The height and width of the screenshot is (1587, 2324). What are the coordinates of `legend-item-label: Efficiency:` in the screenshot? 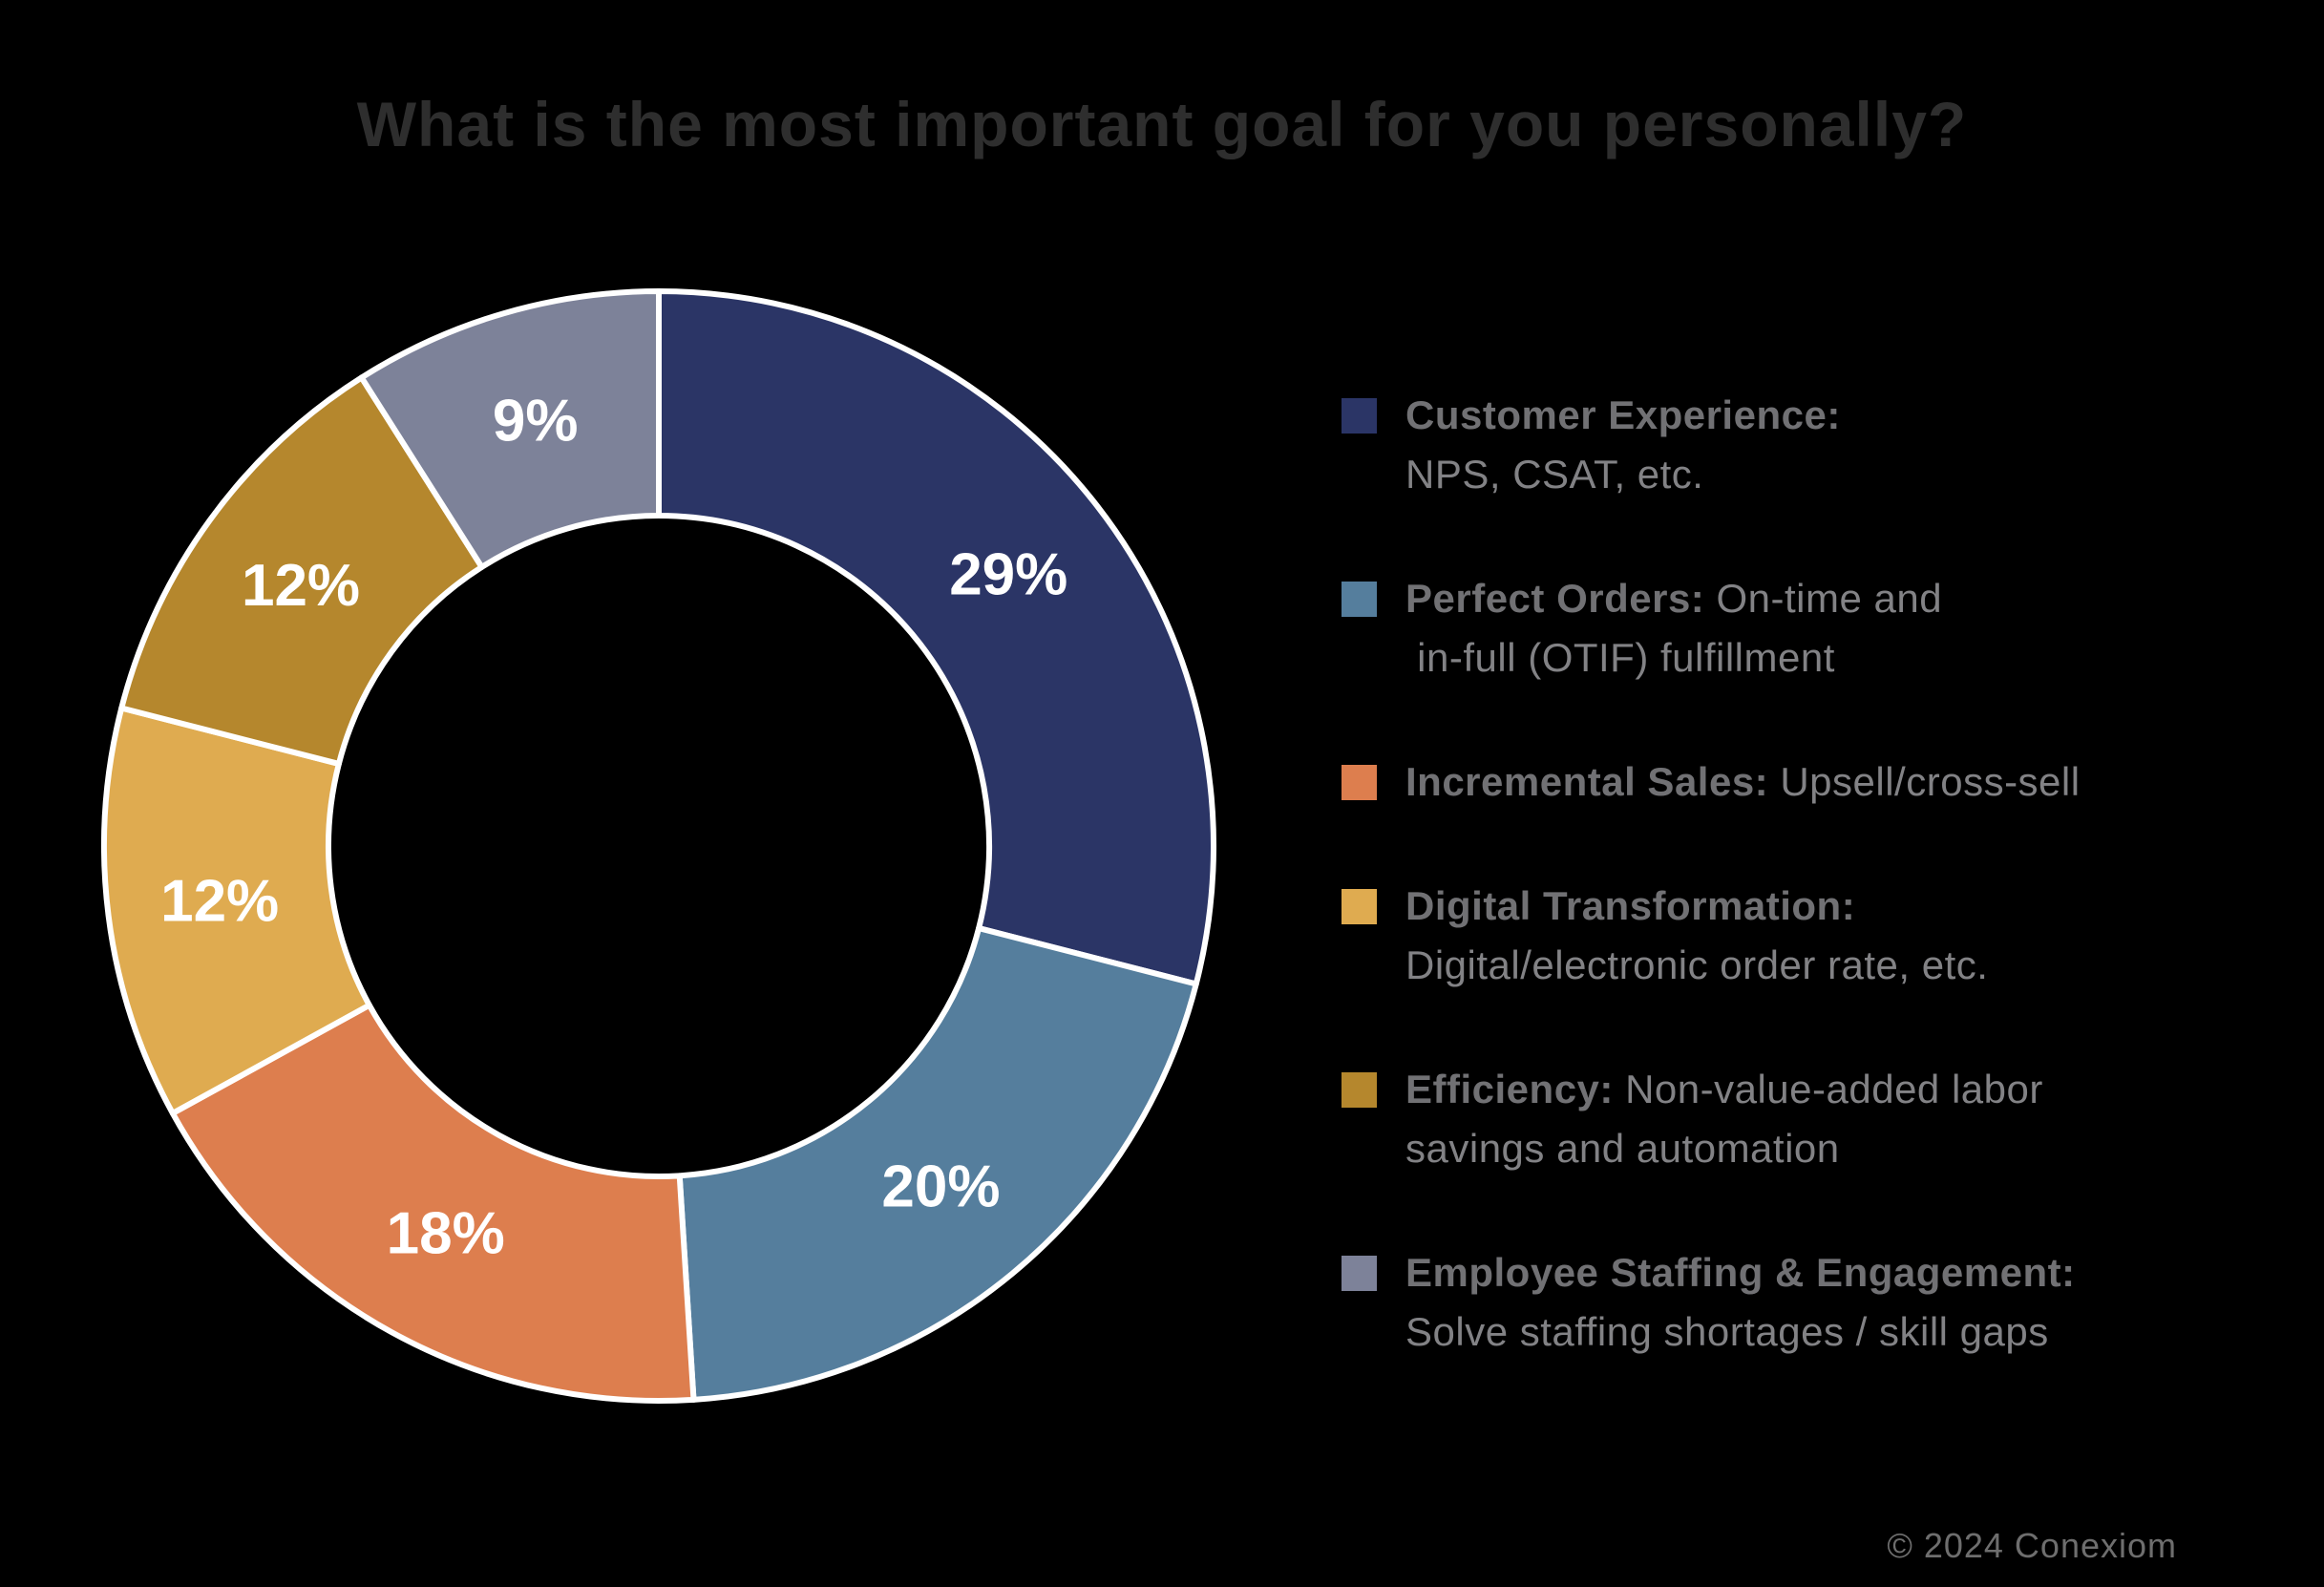 It's located at (1509, 1089).